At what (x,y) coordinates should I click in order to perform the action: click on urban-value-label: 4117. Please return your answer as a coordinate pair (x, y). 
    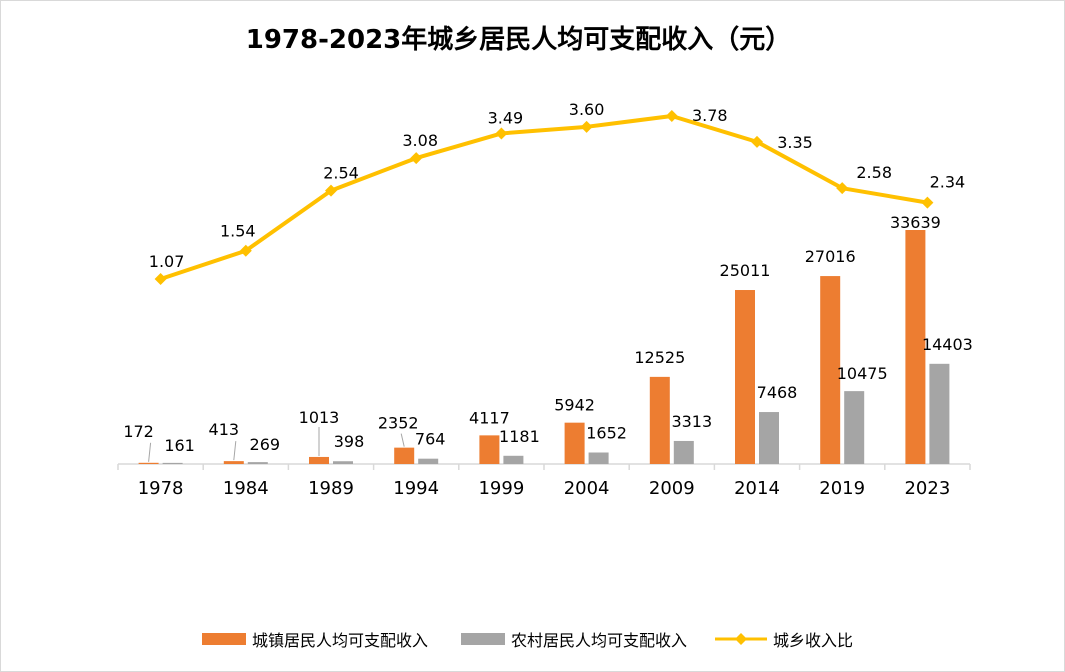
    Looking at the image, I should click on (489, 417).